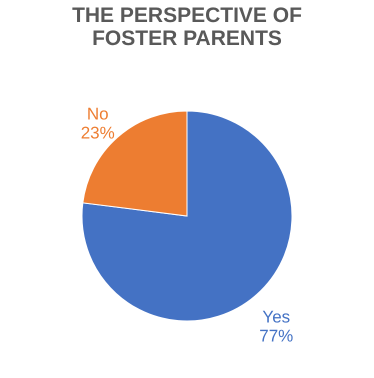 The width and height of the screenshot is (374, 378). Describe the element at coordinates (187, 38) in the screenshot. I see `text: FOSTER PARENTS` at that location.